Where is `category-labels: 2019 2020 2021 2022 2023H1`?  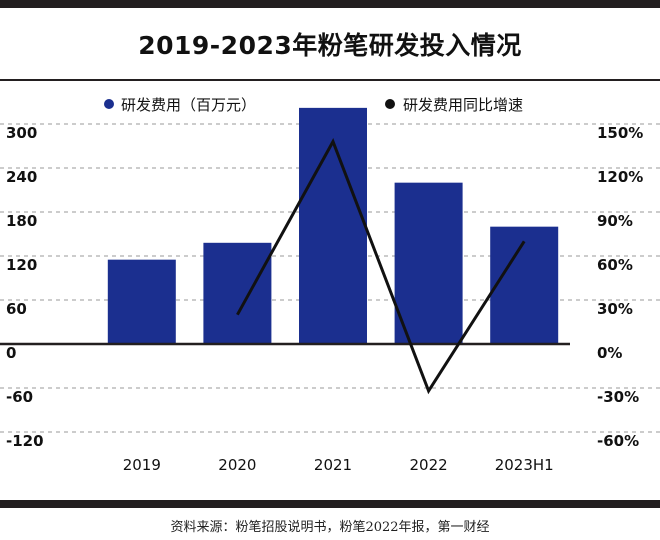 category-labels: 2019 2020 2021 2022 2023H1 is located at coordinates (338, 465).